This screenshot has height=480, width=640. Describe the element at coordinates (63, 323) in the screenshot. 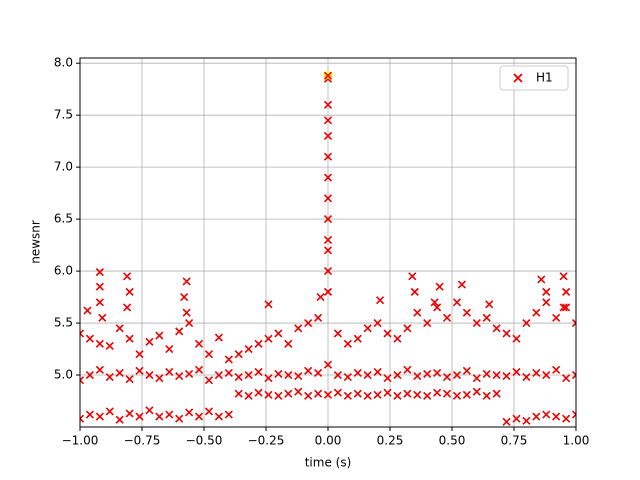

I see `y-tick-label: 5.5` at that location.